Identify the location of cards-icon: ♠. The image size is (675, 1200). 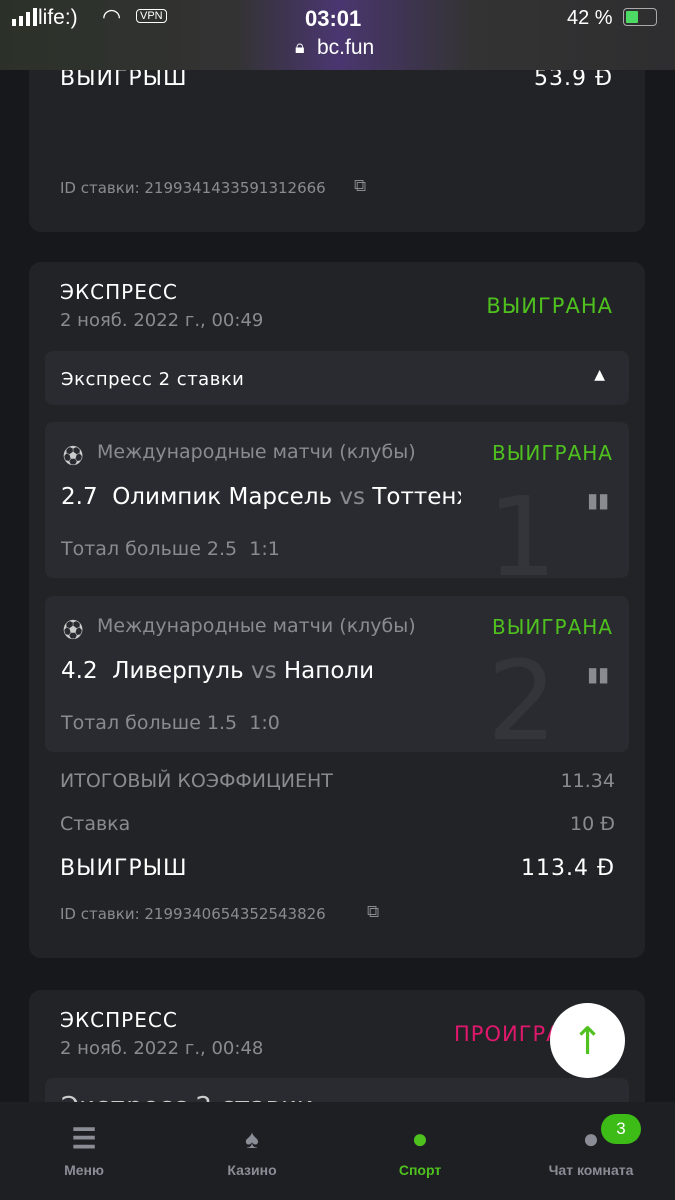
(252, 1139).